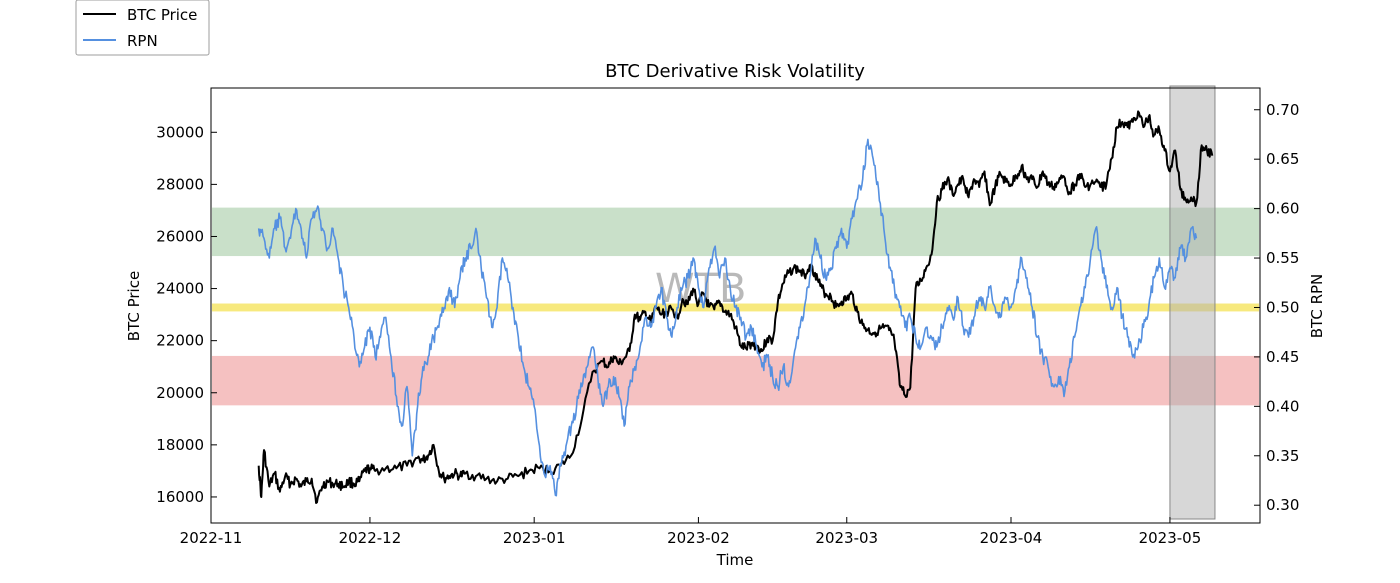 The height and width of the screenshot is (583, 1400). What do you see at coordinates (735, 232) in the screenshot?
I see `high-band` at bounding box center [735, 232].